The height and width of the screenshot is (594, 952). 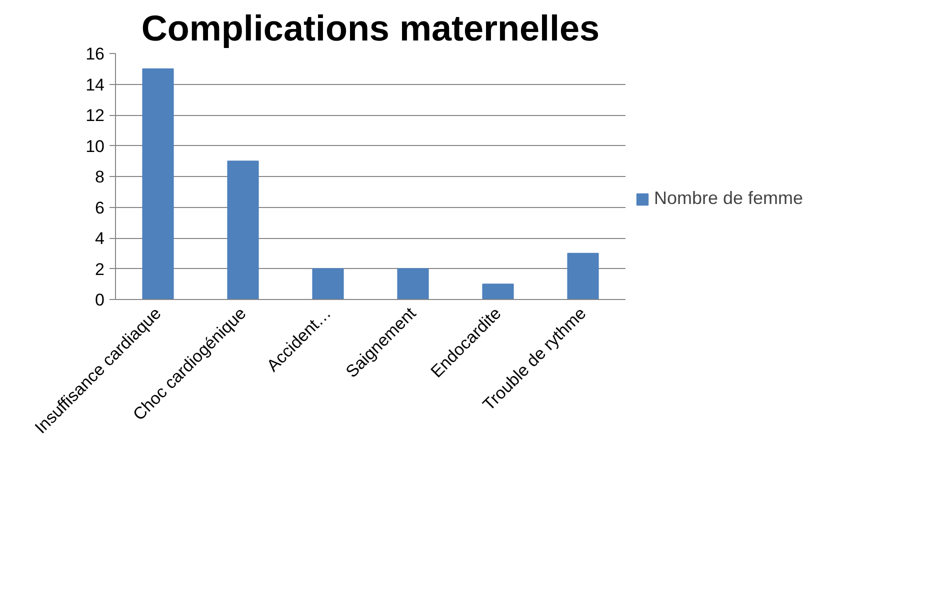 What do you see at coordinates (95, 115) in the screenshot?
I see `y-tick-label: 12` at bounding box center [95, 115].